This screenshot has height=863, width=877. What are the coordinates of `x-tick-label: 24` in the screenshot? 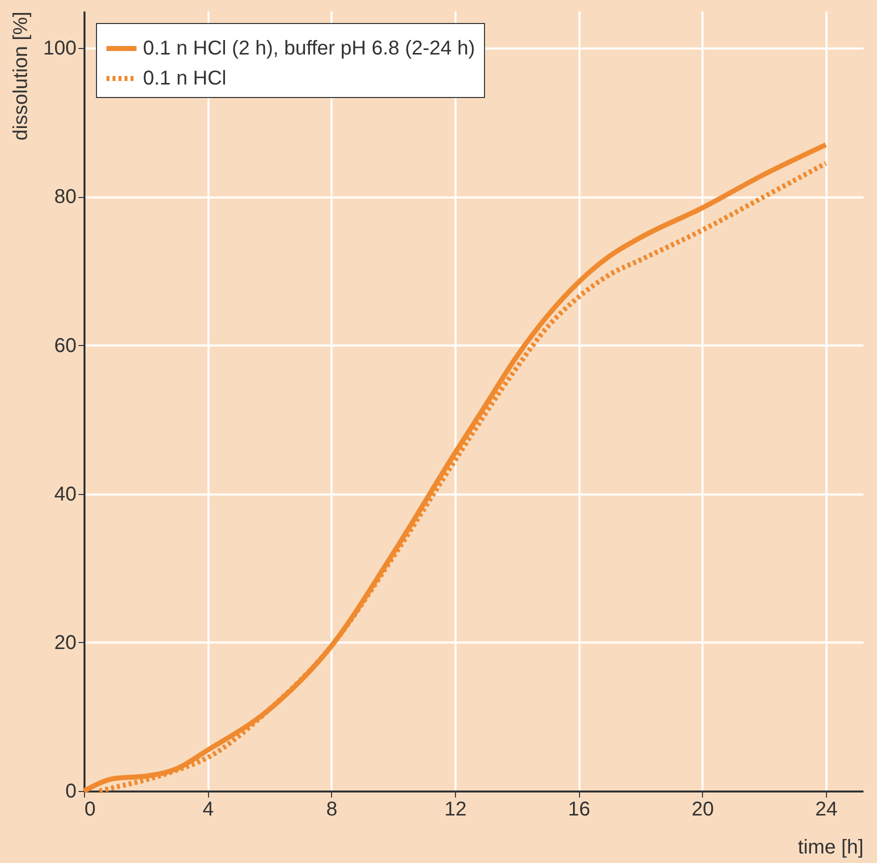 It's located at (826, 809).